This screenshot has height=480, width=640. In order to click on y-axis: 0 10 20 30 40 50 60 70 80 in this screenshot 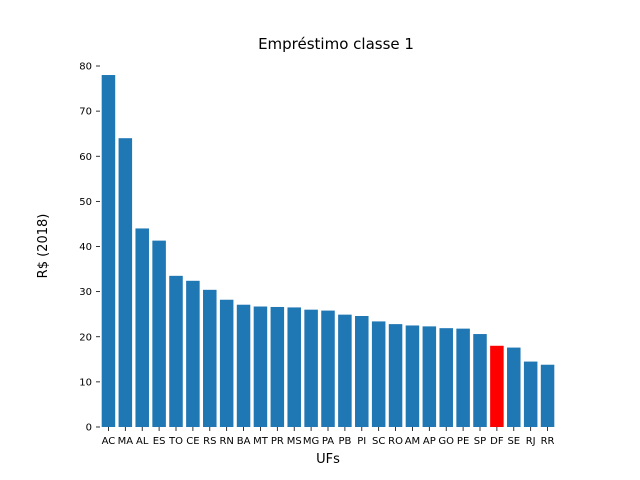, I will do `click(89, 248)`.